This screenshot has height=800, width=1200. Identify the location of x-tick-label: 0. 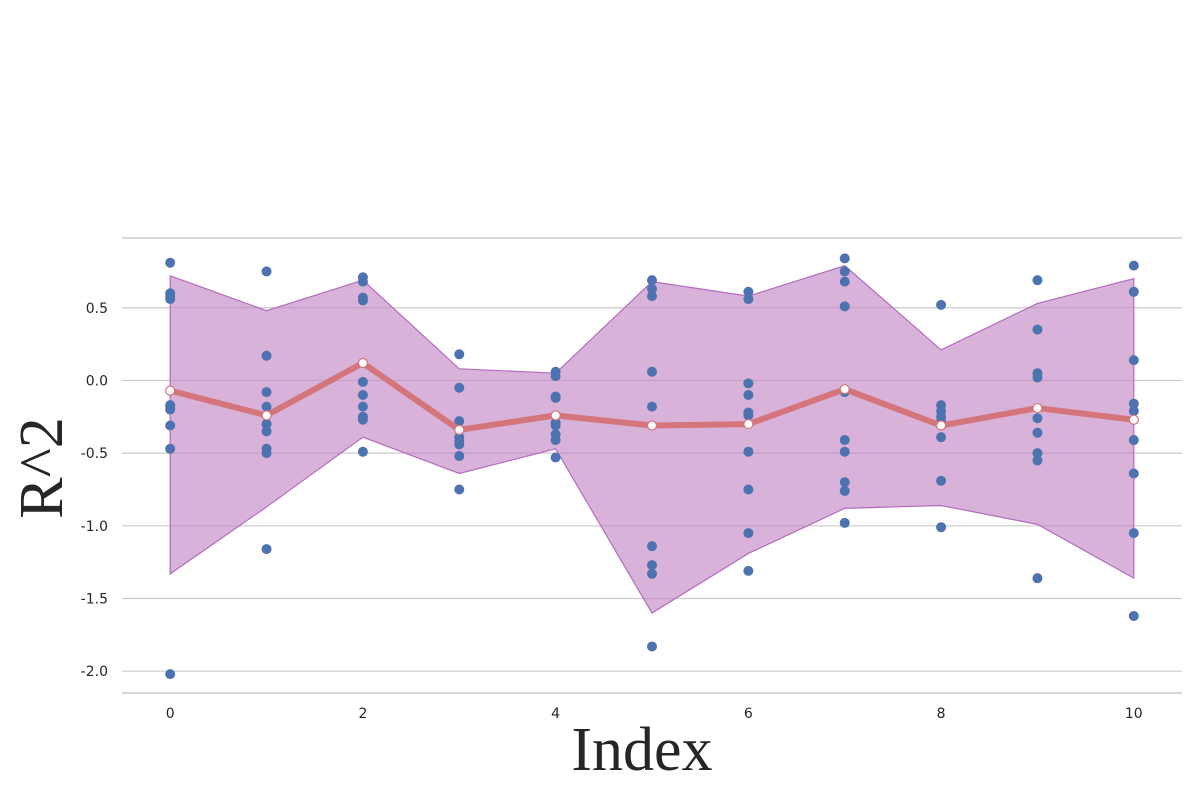
(170, 714).